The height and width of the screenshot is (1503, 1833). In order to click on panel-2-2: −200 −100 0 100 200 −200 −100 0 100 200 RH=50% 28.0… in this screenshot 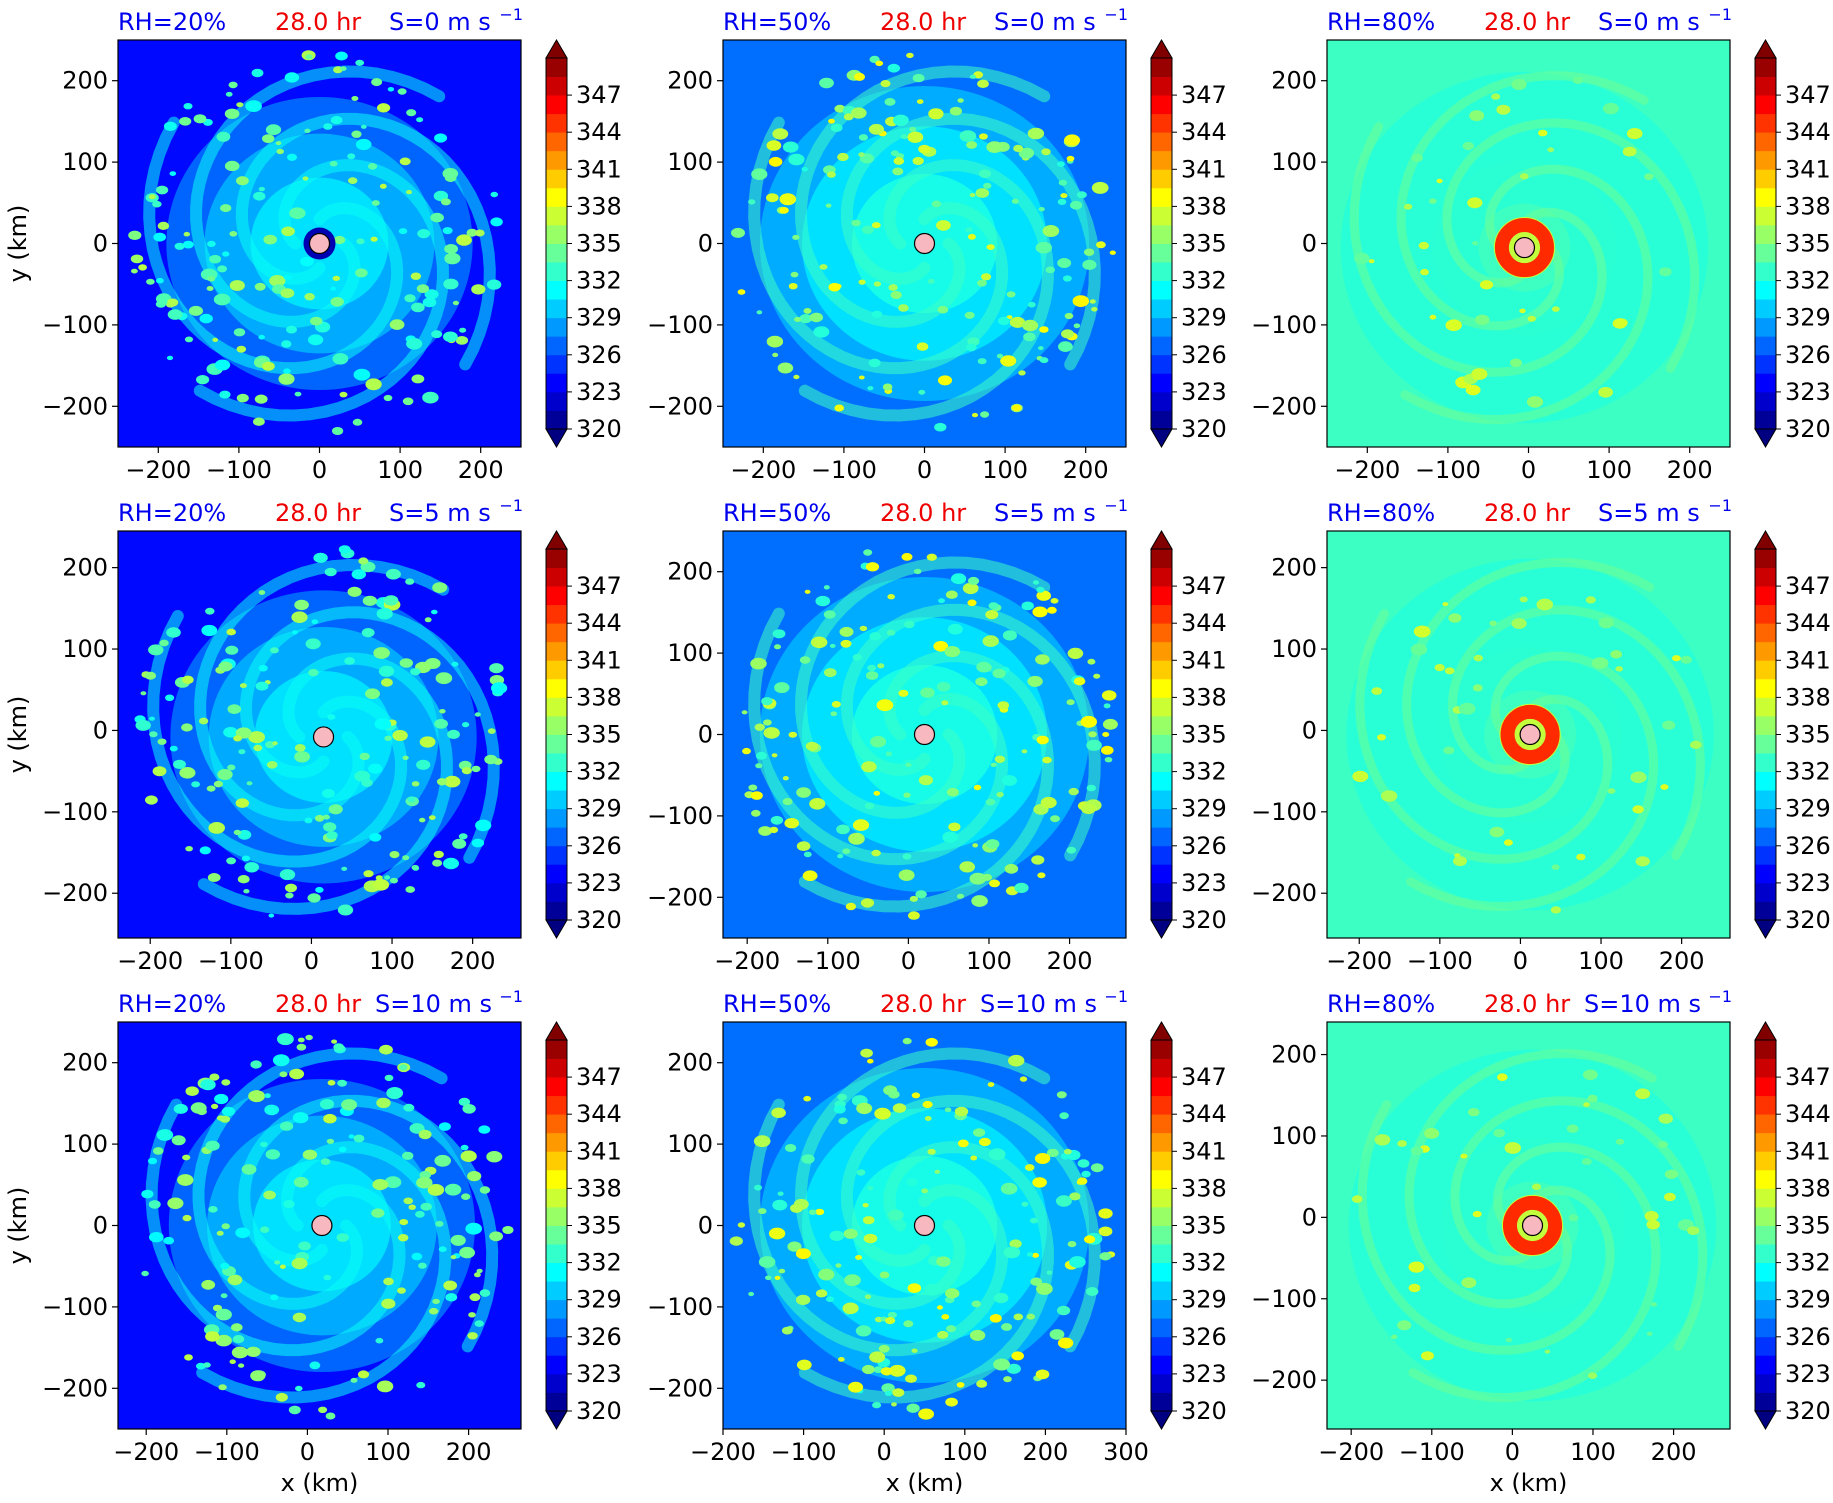, I will do `click(937, 735)`.